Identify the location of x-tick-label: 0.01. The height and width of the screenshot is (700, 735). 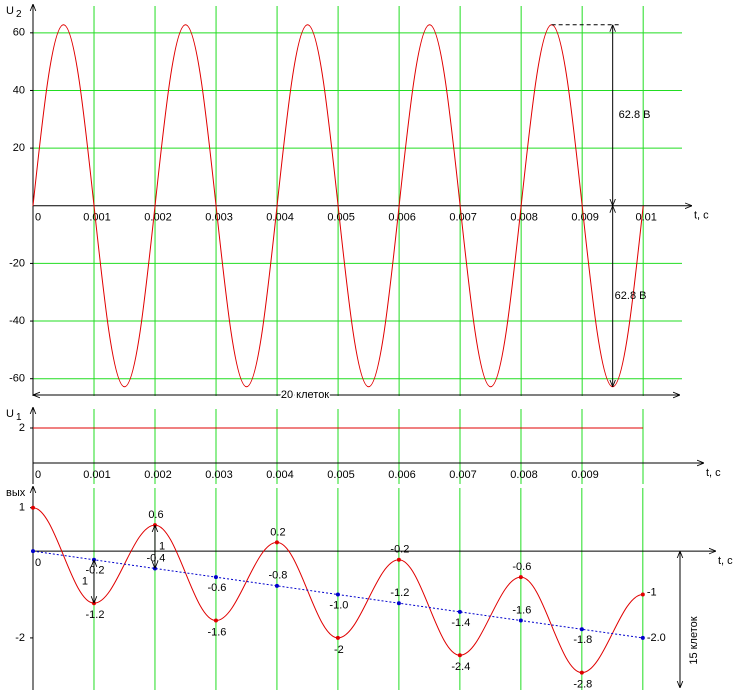
(645, 218).